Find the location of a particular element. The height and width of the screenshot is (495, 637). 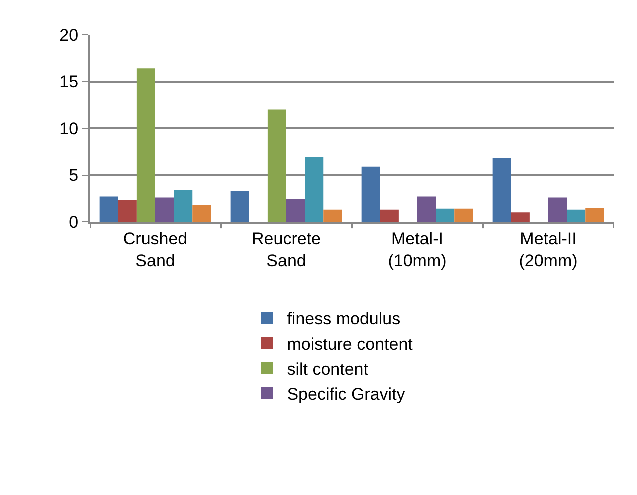

legend-label: Specific Gravity is located at coordinates (346, 394).